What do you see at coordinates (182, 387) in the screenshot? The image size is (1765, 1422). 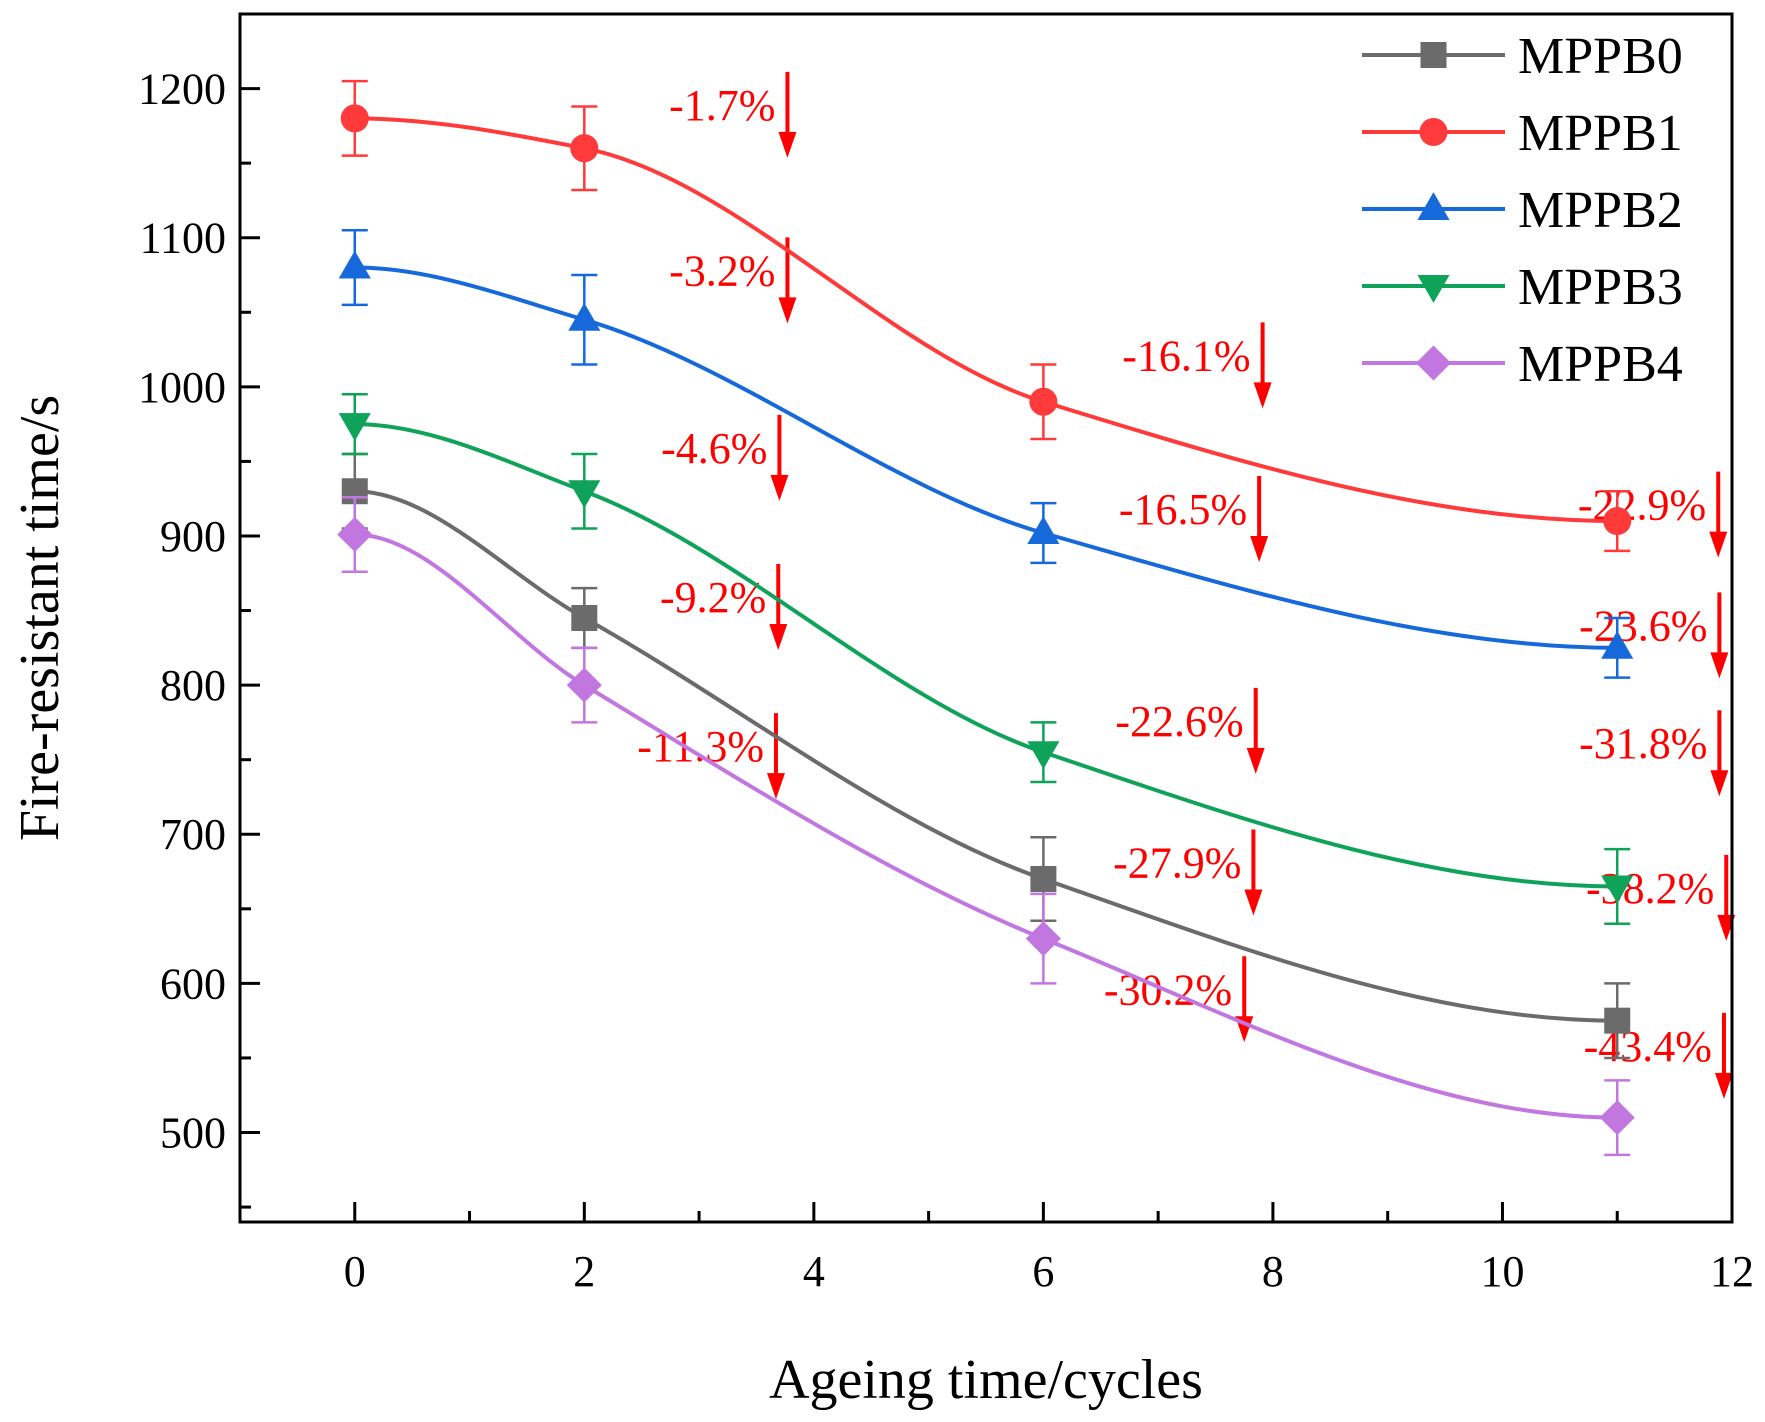 I see `y-tick-label: 1000` at bounding box center [182, 387].